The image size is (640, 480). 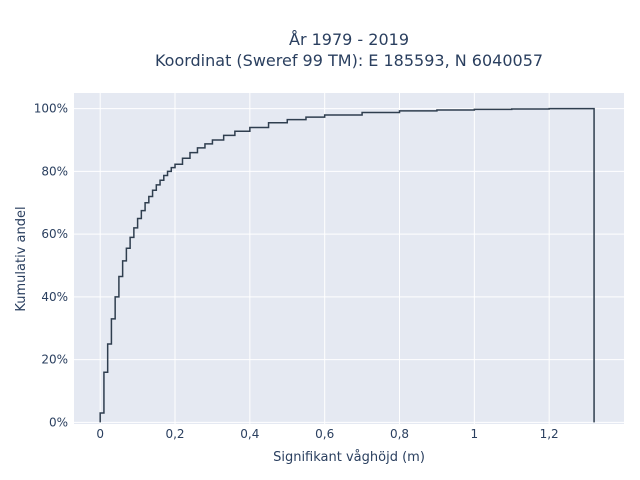 What do you see at coordinates (21, 258) in the screenshot?
I see `y-axis-label: Kumulativ andel` at bounding box center [21, 258].